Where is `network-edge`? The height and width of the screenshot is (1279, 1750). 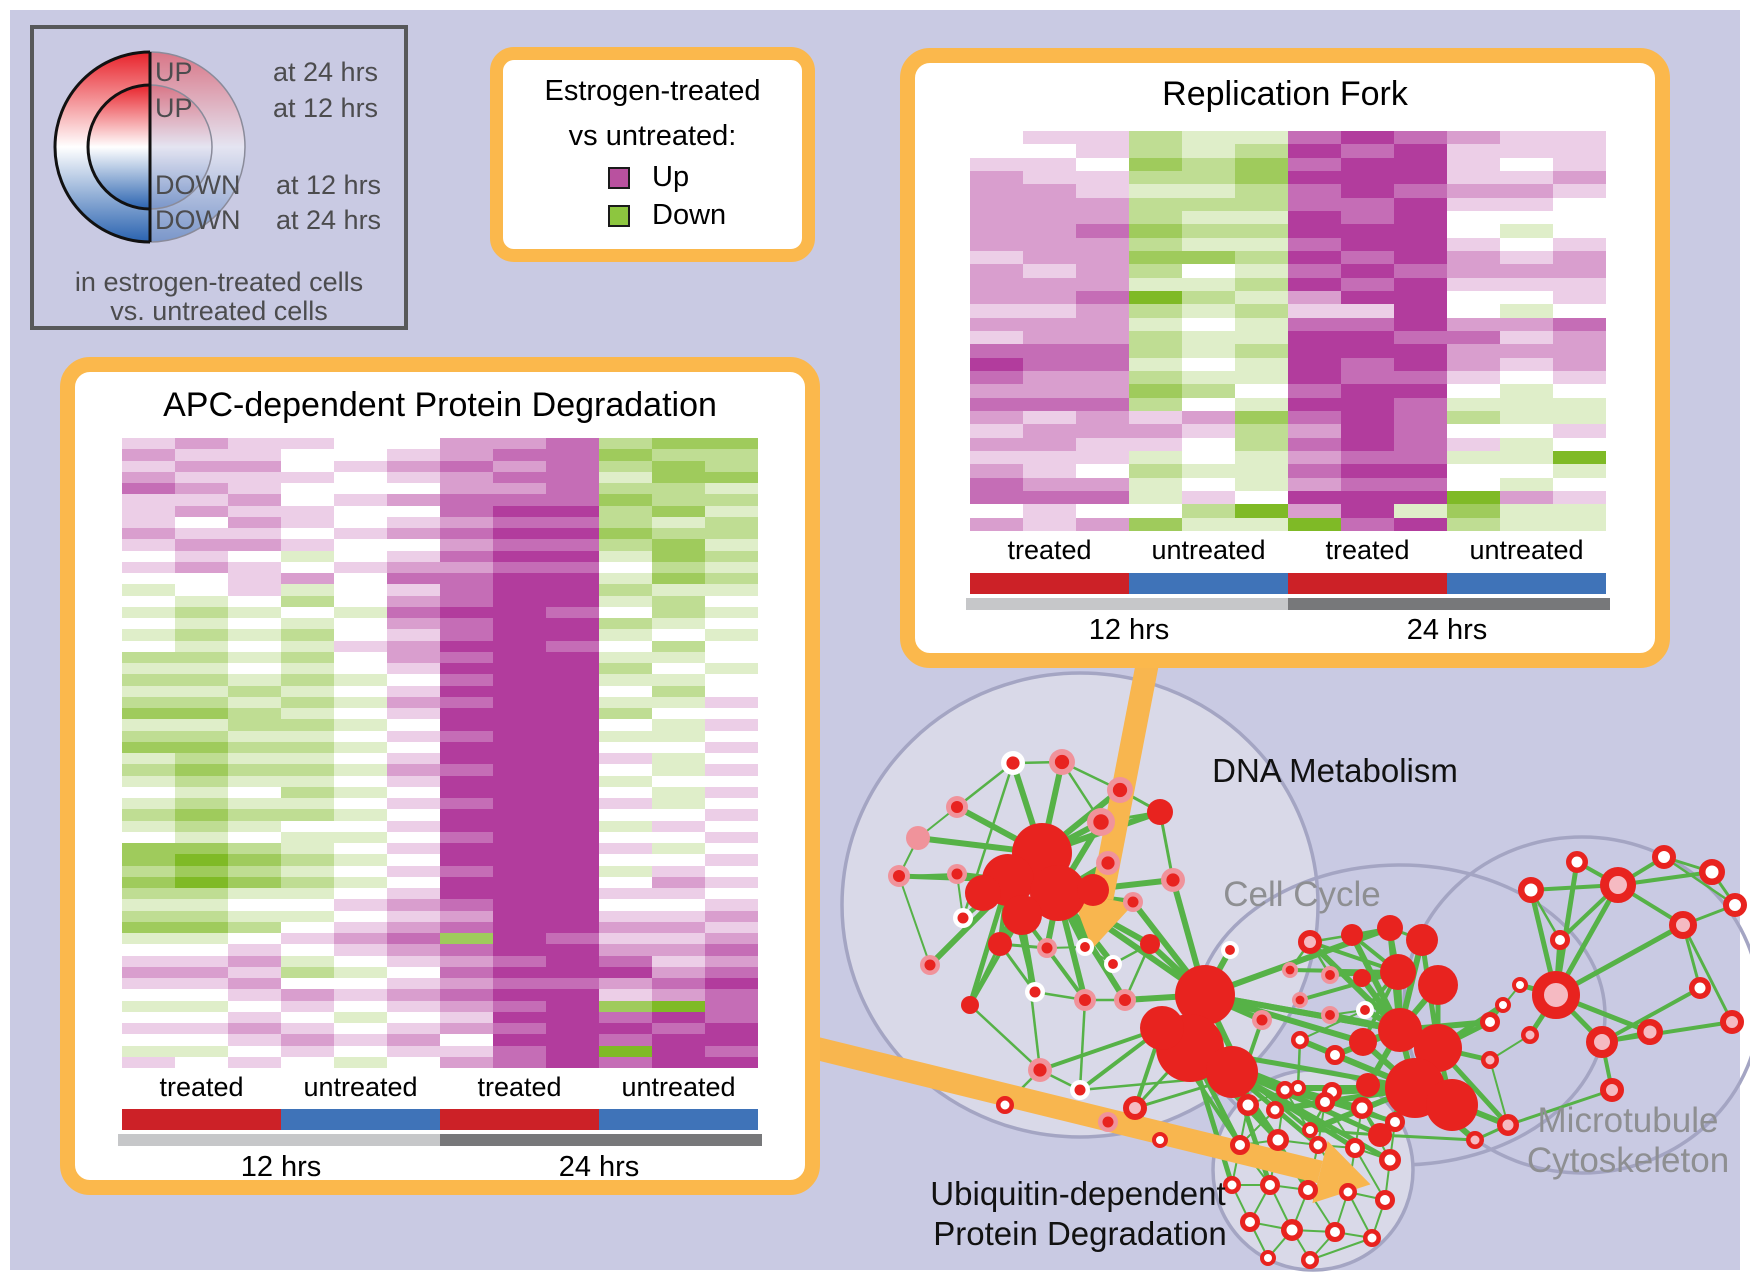
network-edge is located at coordinates (1302, 1012).